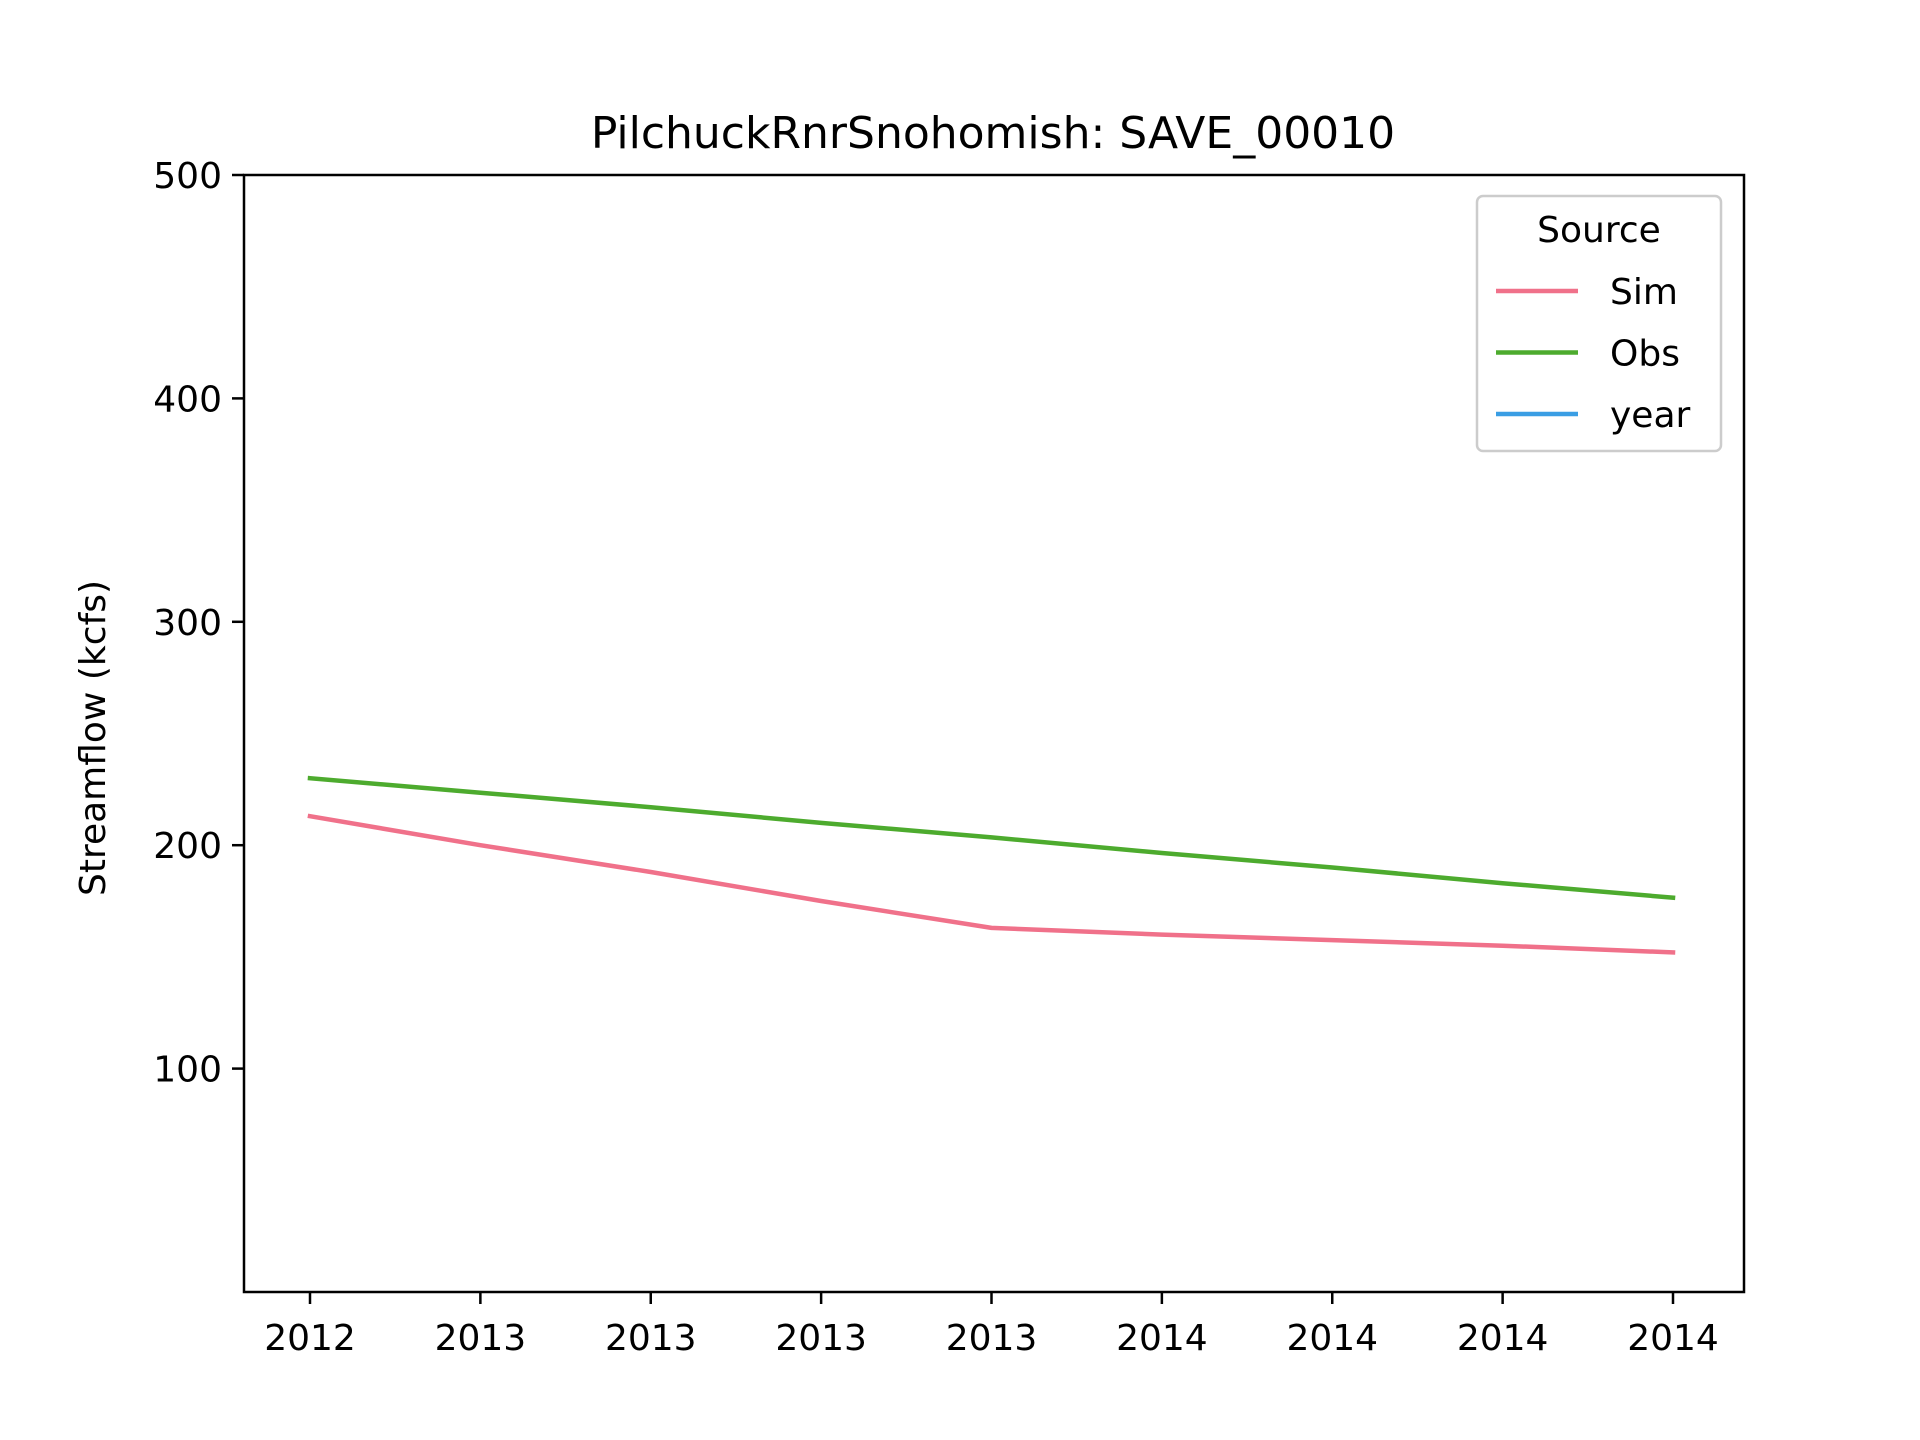  Describe the element at coordinates (93, 738) in the screenshot. I see `y-axis-label: Streamflow (kcfs)` at that location.